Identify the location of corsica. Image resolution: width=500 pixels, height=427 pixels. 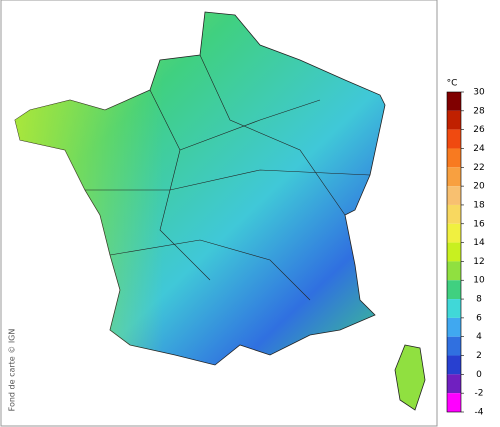
(410, 377).